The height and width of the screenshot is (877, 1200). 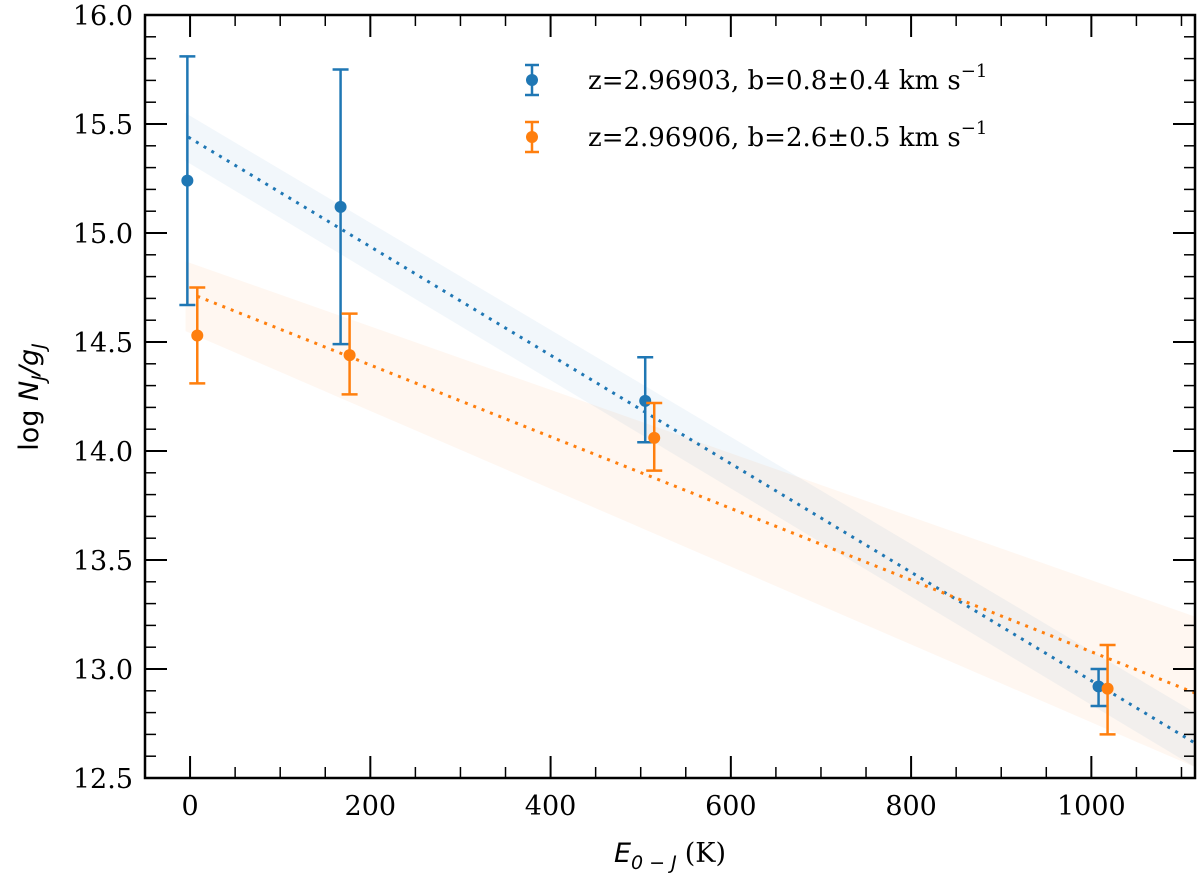 What do you see at coordinates (911, 806) in the screenshot?
I see `x-tick-label: 800` at bounding box center [911, 806].